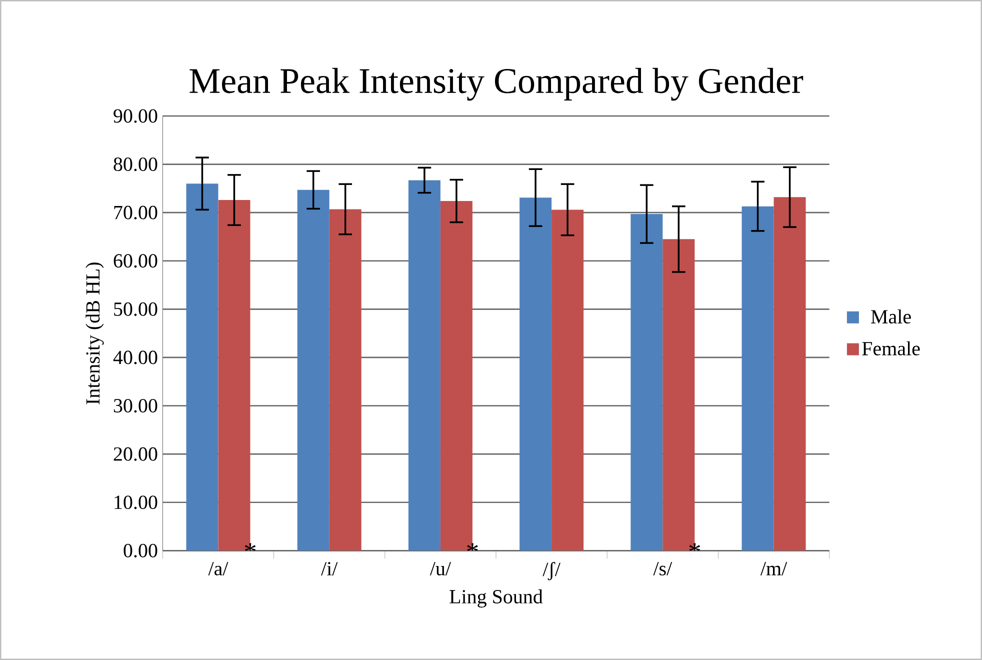 The height and width of the screenshot is (660, 982). I want to click on y-tick-label: 30.00, so click(136, 405).